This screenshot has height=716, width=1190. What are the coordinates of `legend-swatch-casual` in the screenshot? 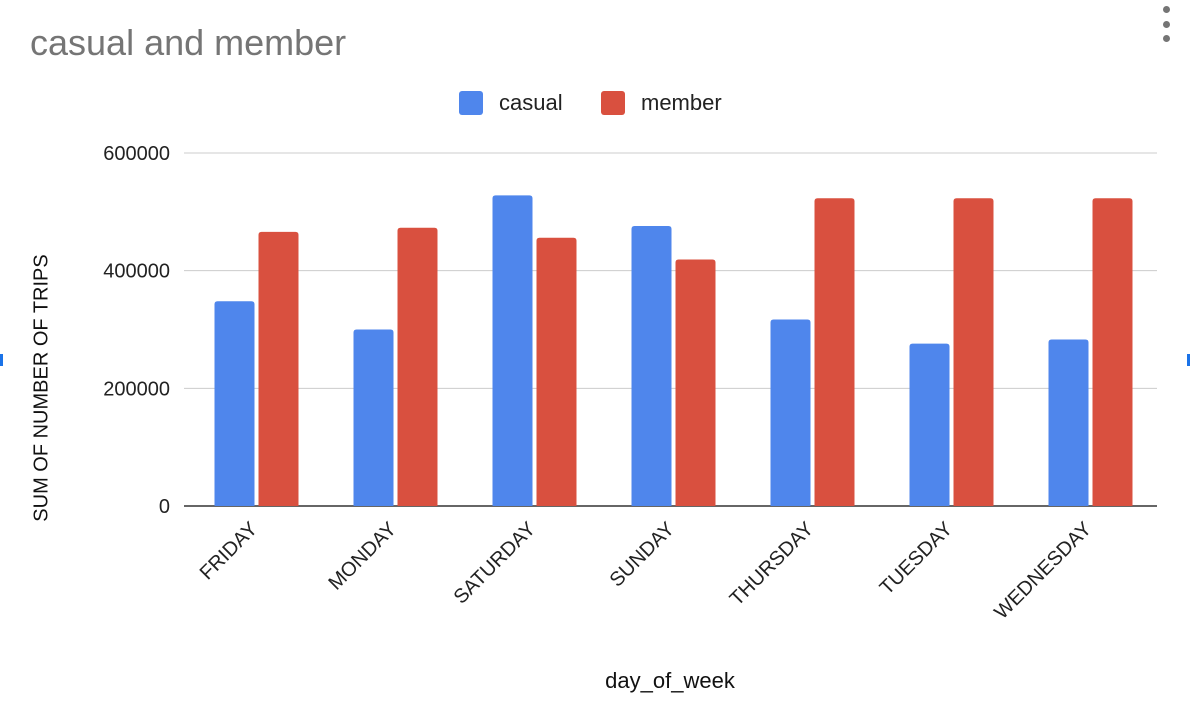 It's located at (471, 103).